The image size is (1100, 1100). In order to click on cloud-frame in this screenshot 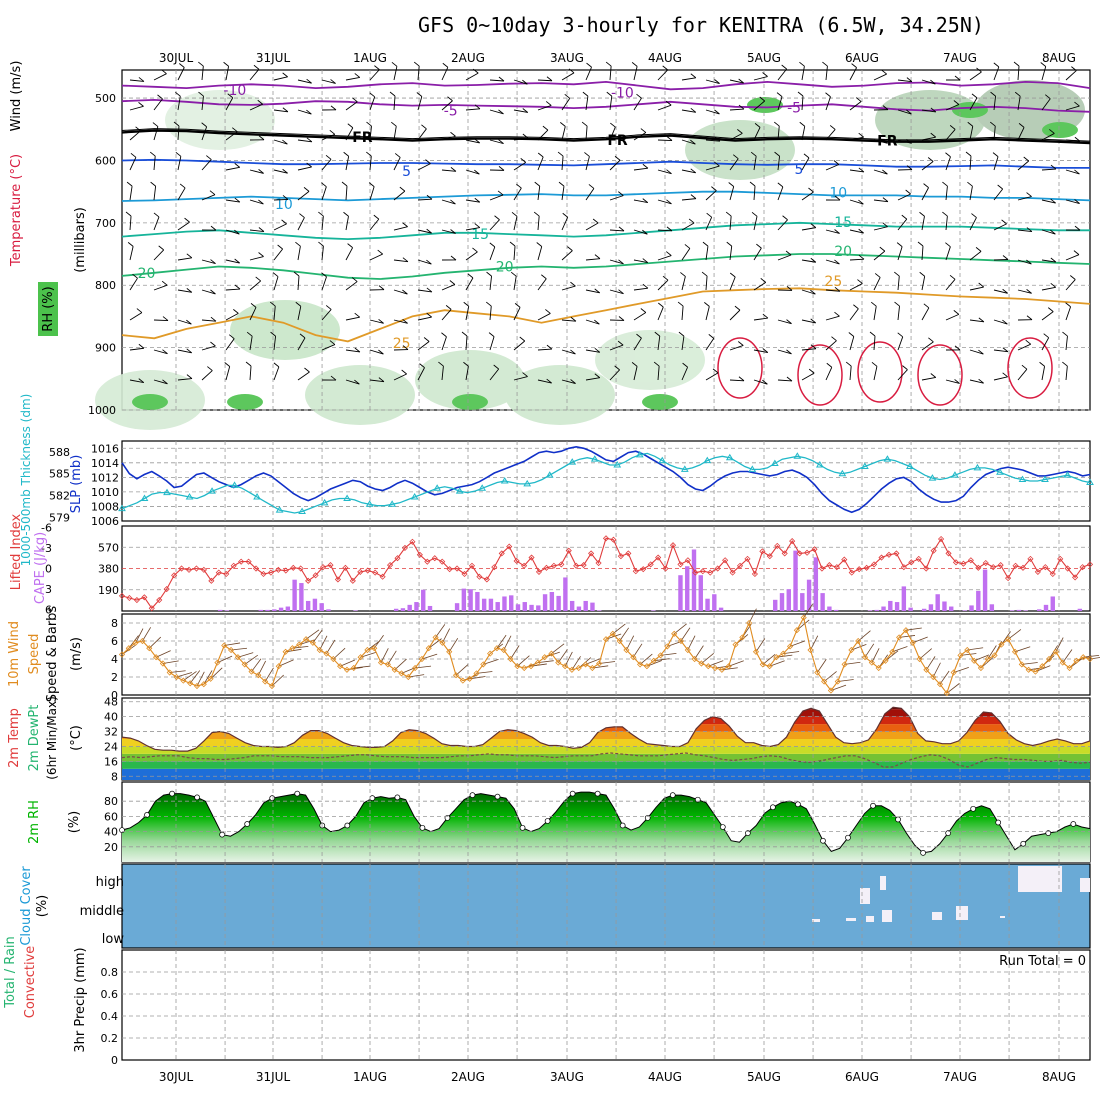, I will do `click(606, 906)`.